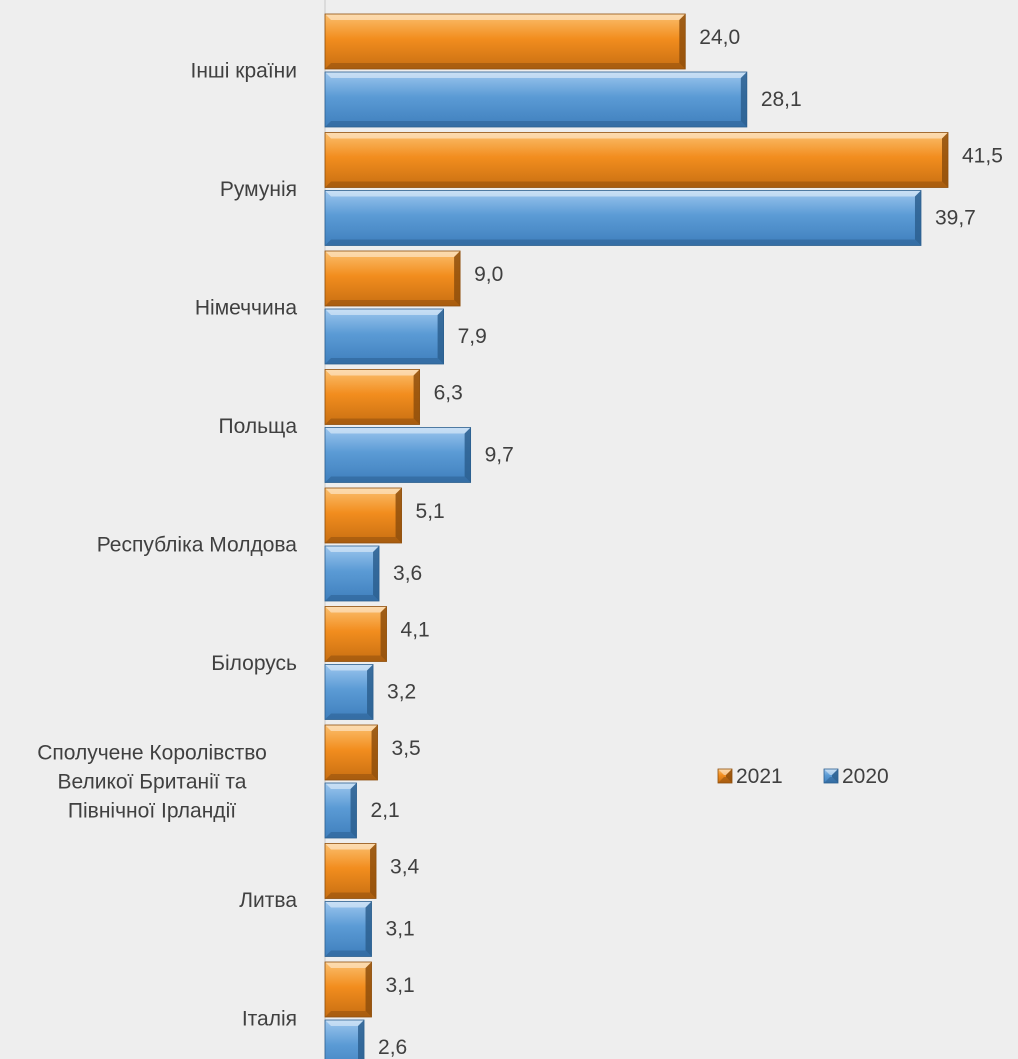 This screenshot has width=1018, height=1059. Describe the element at coordinates (415, 630) in the screenshot. I see `data-label-2021-5: 4,1` at that location.